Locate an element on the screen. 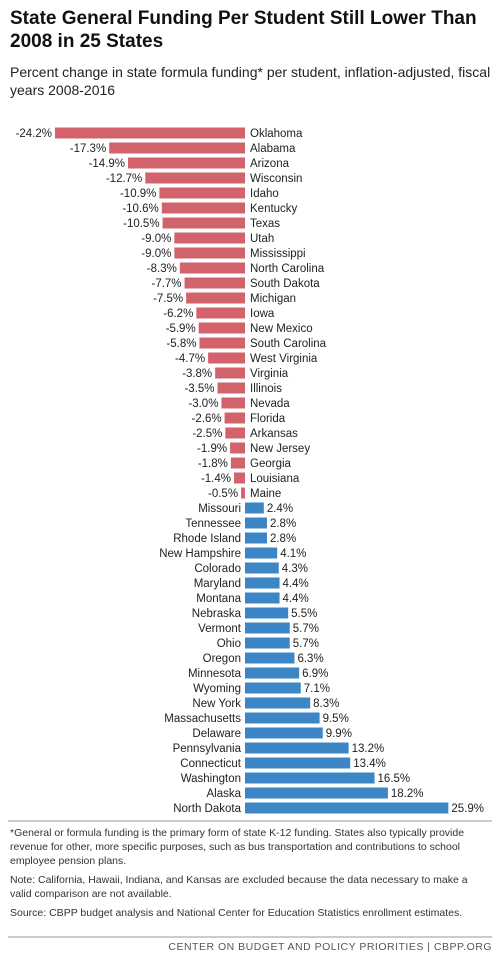  value-label: -24.2% is located at coordinates (34, 134).